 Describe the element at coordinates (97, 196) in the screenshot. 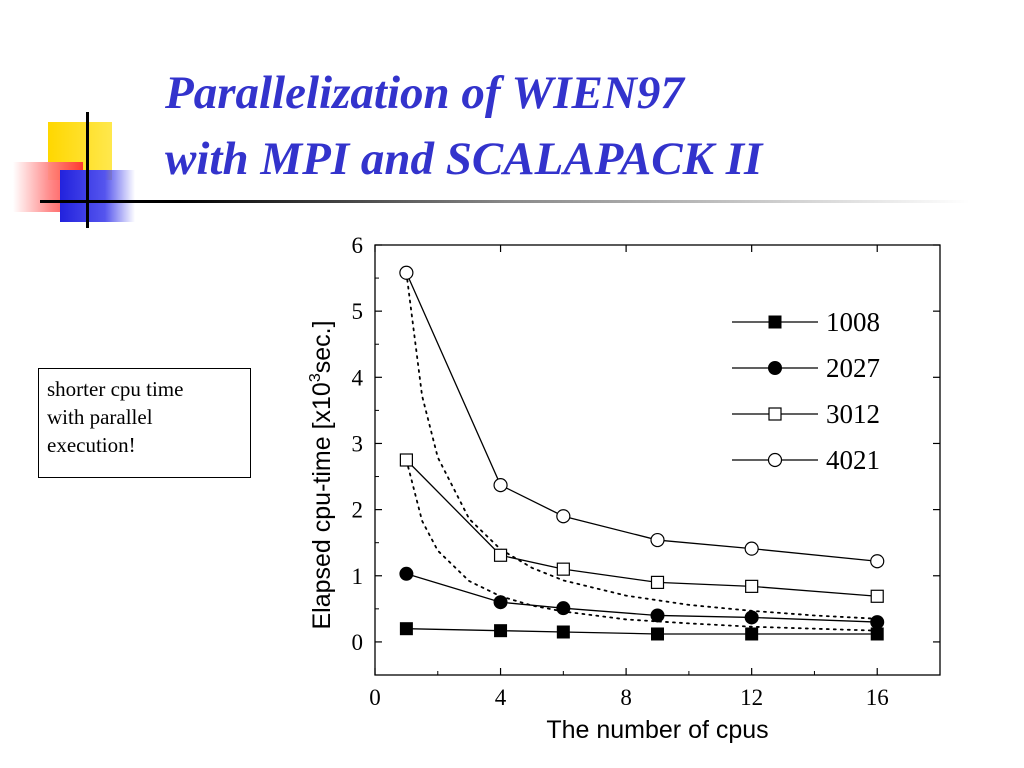

I see `blue-square-decoration` at that location.